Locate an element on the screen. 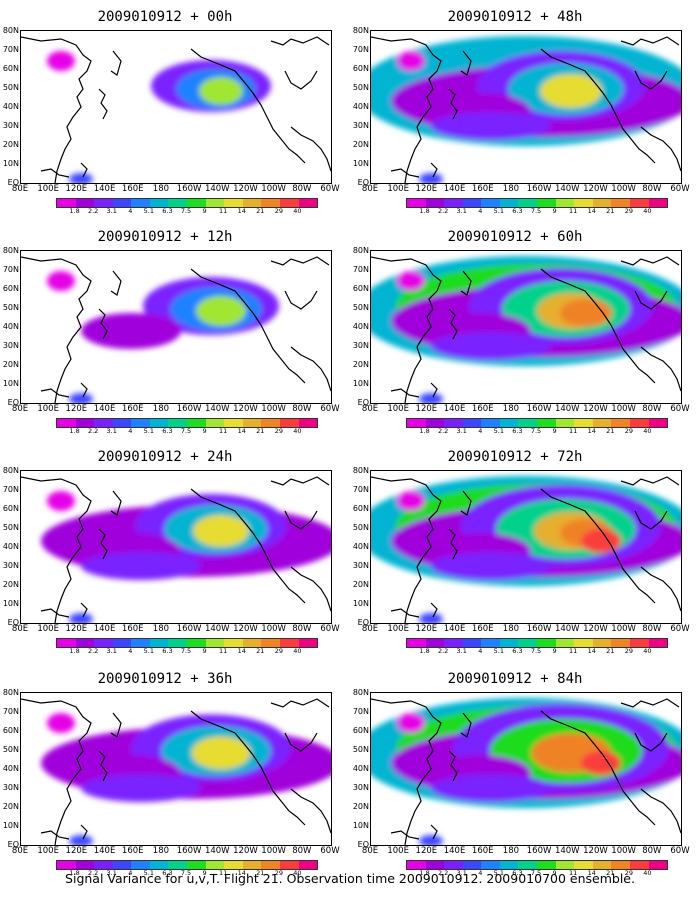 Image resolution: width=700 pixels, height=900 pixels. colorbar-label: 9 is located at coordinates (554, 211).